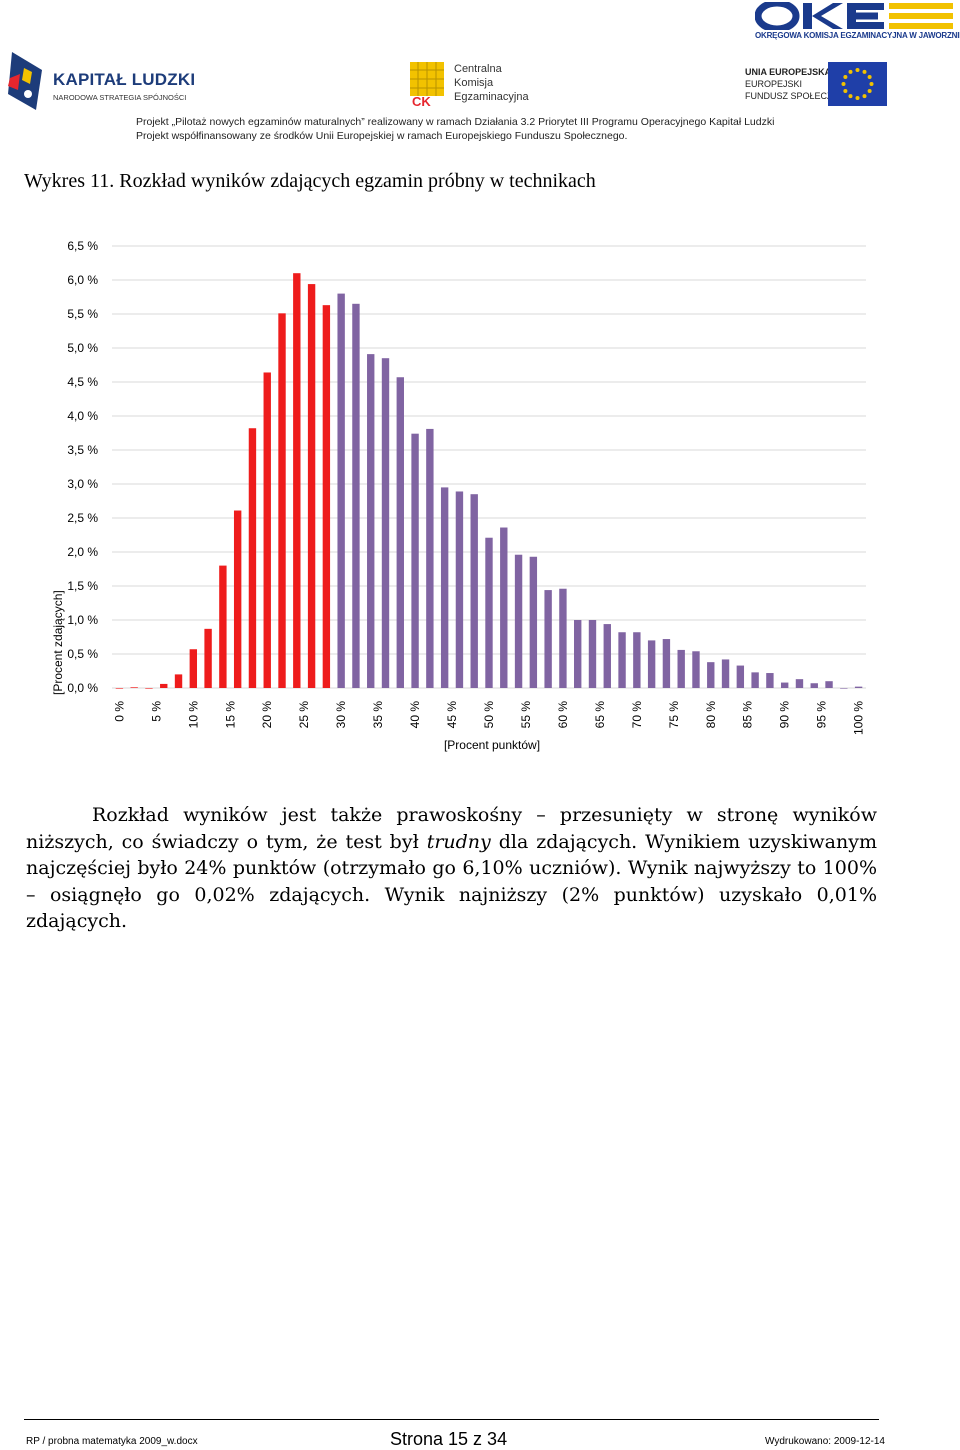  What do you see at coordinates (526, 715) in the screenshot?
I see `x-tick-label: 55 %` at bounding box center [526, 715].